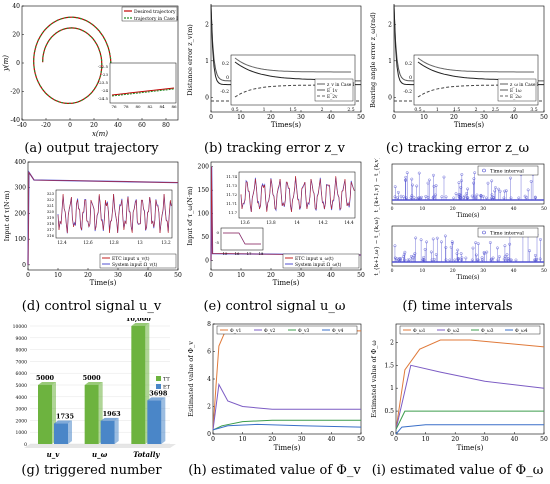  I want to click on a-inset-ytick-4: -24.5, so click(103, 98).